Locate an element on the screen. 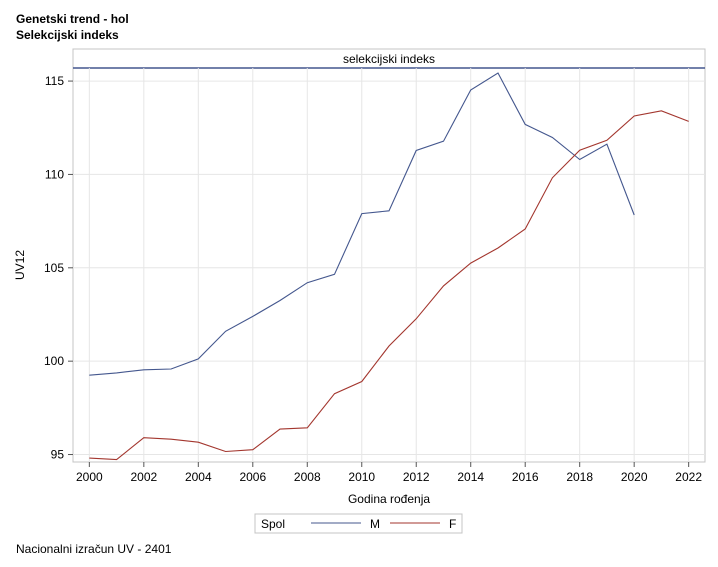 The image size is (718, 567). chart-header: Genetski trend - hol Selekcijski indeks is located at coordinates (72, 27).